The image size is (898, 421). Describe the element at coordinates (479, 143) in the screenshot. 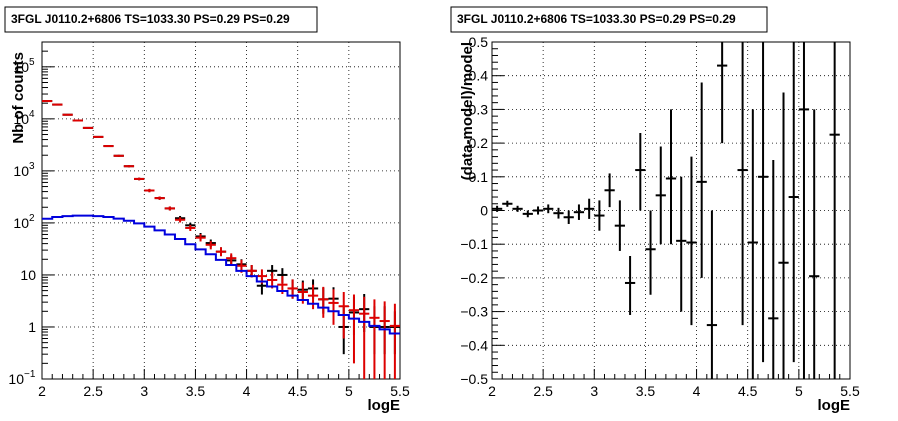

I see `y-tick-label: 0.2` at that location.